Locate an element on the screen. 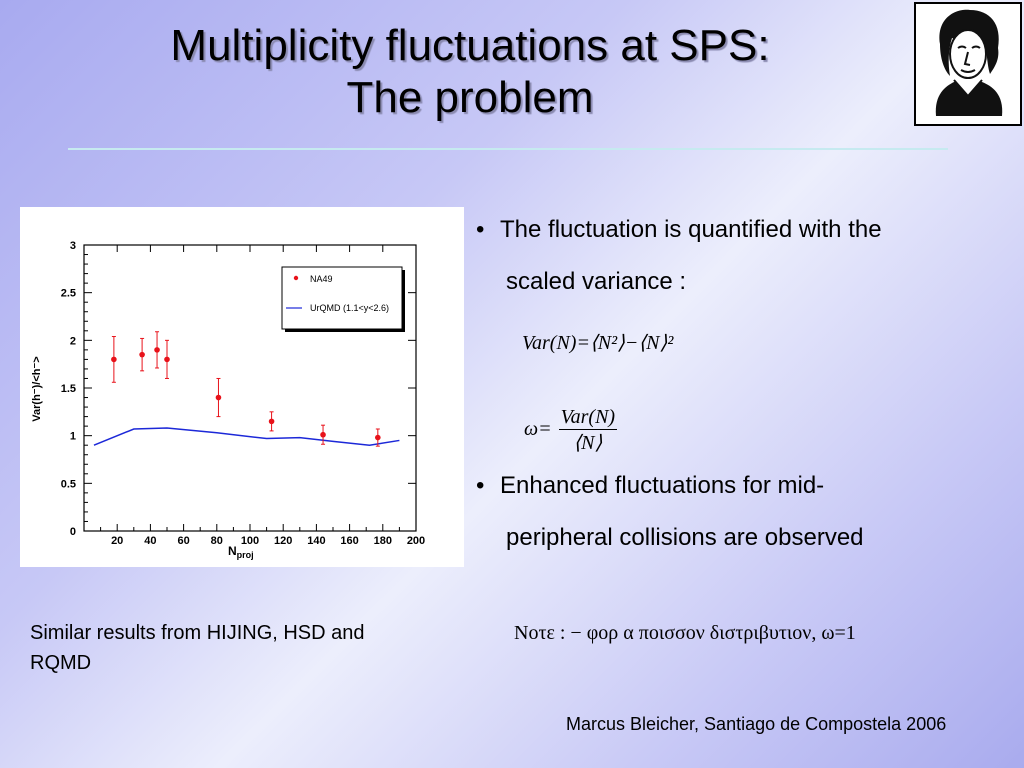 The height and width of the screenshot is (768, 1024). x-axis-label: Nproj is located at coordinates (241, 552).